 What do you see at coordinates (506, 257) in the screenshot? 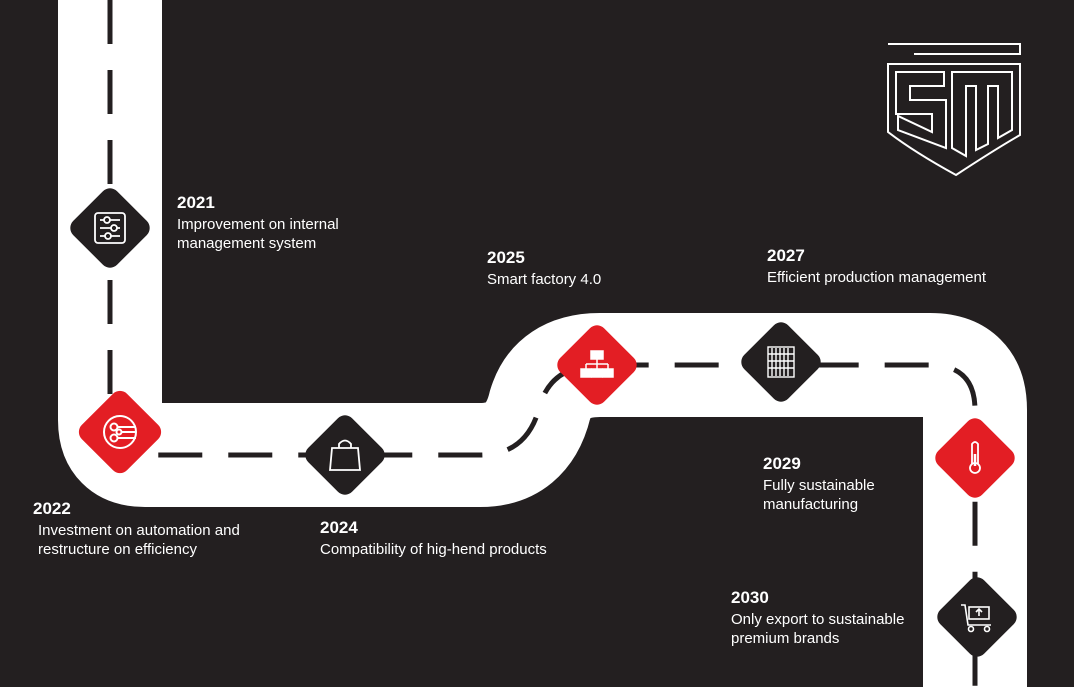
I see `milestone-year: 2025` at bounding box center [506, 257].